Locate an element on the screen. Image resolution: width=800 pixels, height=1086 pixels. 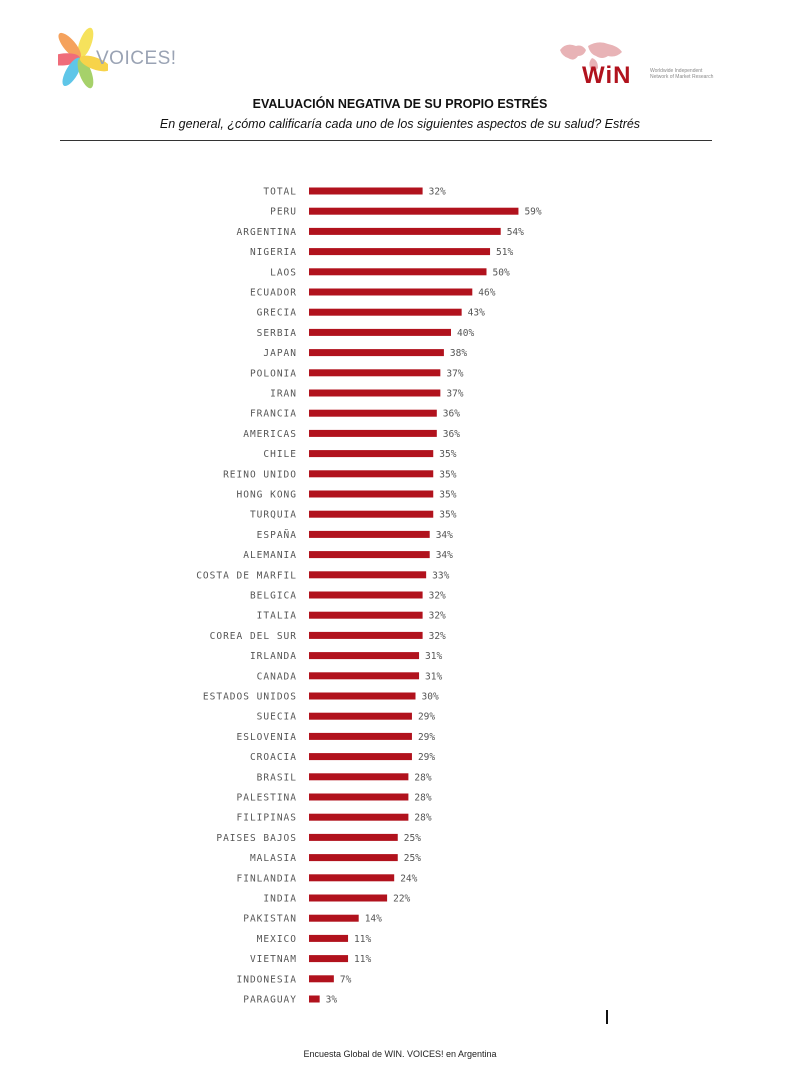
value-label: 24% is located at coordinates (408, 878).